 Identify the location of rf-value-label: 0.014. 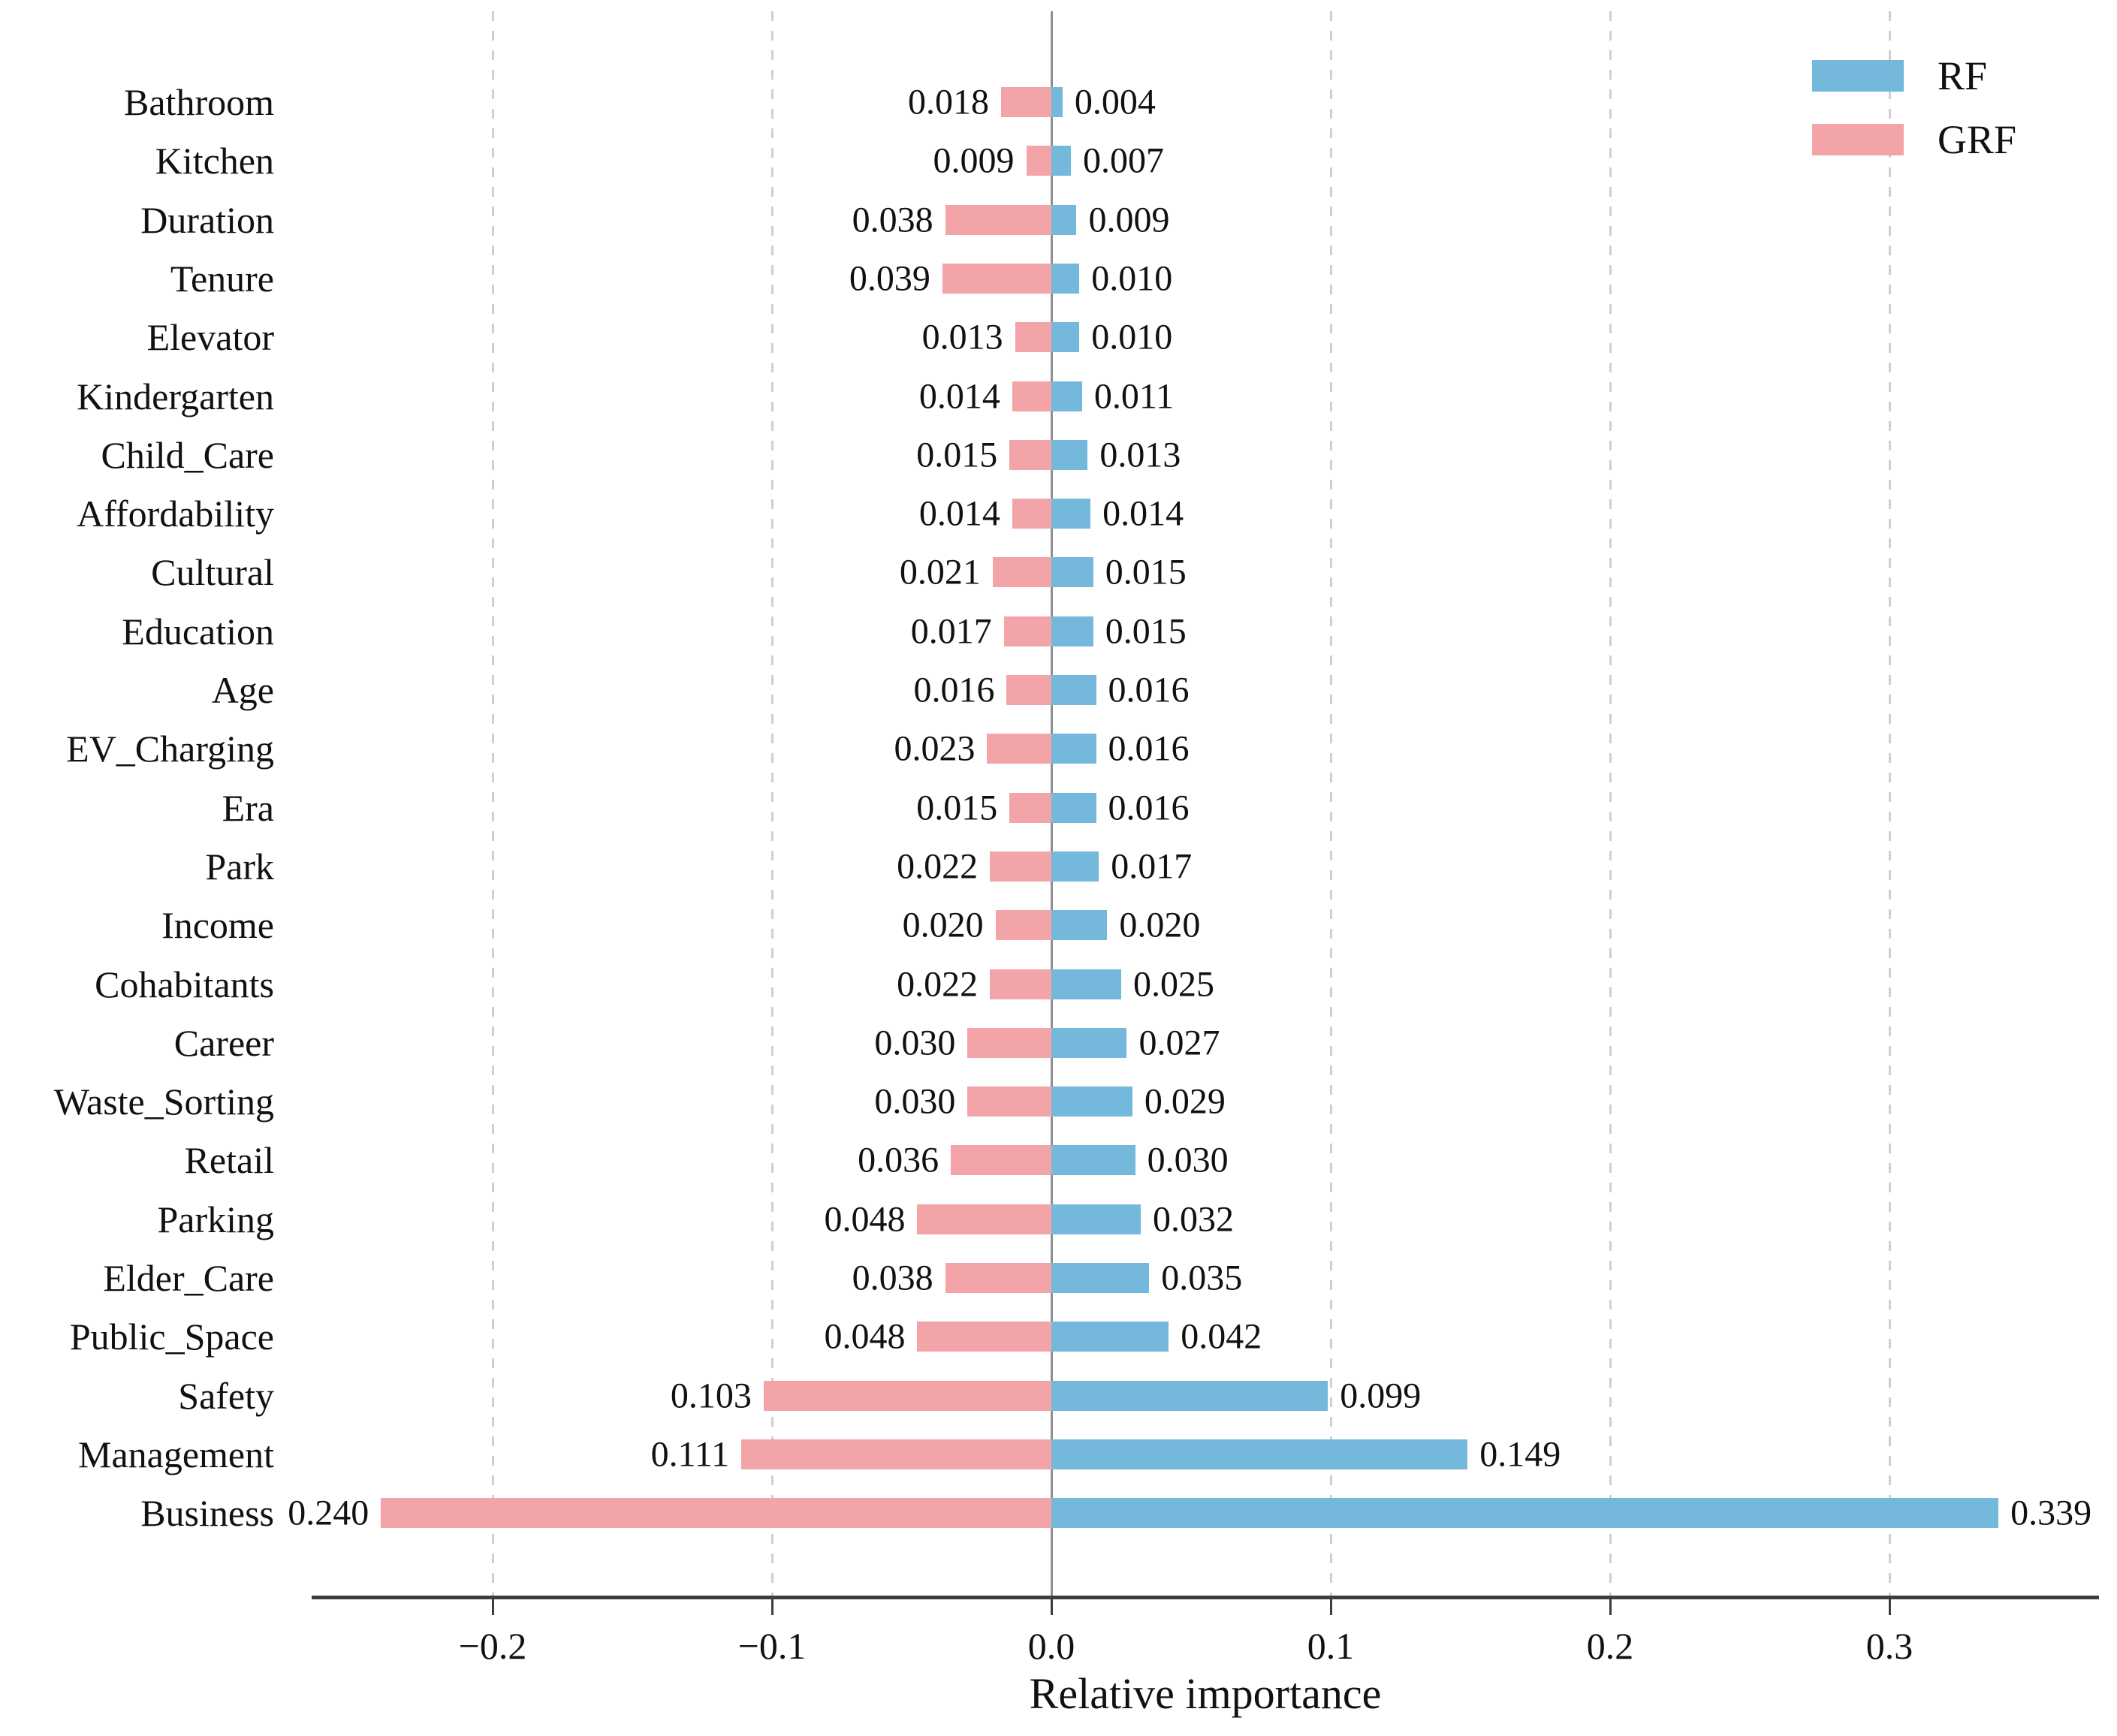
(1143, 513).